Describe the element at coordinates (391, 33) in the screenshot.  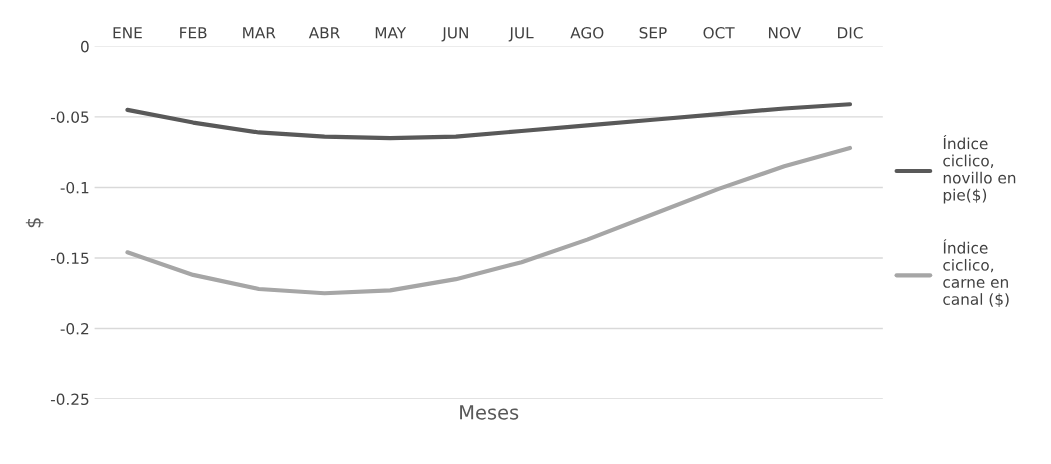
I see `x-tick-label: MAY` at that location.